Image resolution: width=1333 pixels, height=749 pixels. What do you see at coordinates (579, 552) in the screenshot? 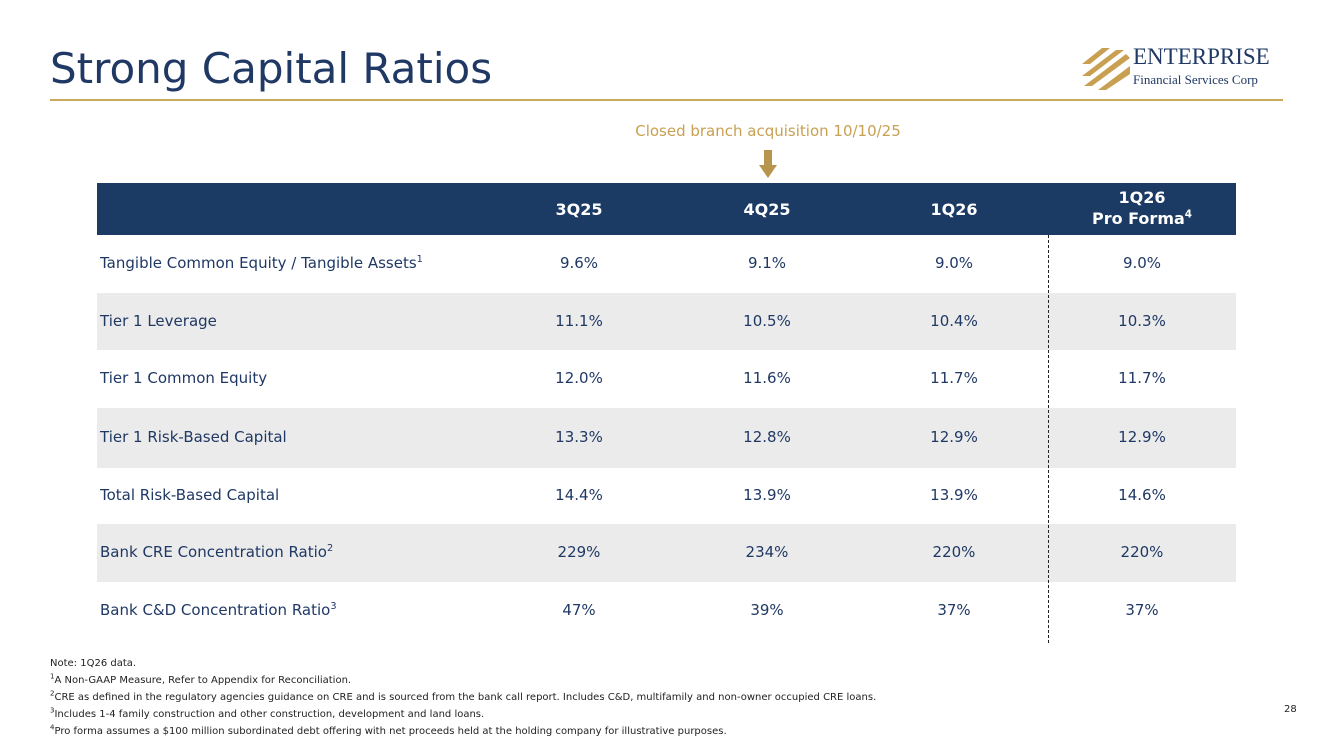
I see `table-cell: 229%` at bounding box center [579, 552].